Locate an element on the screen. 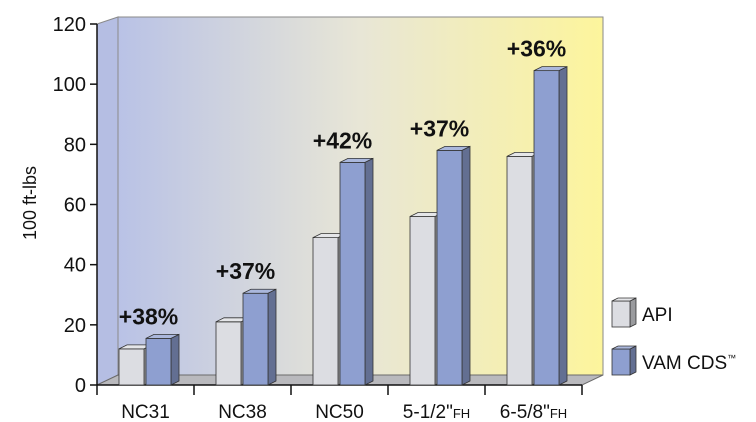 This screenshot has width=756, height=422. y-tick-label: 20 is located at coordinates (75, 326).